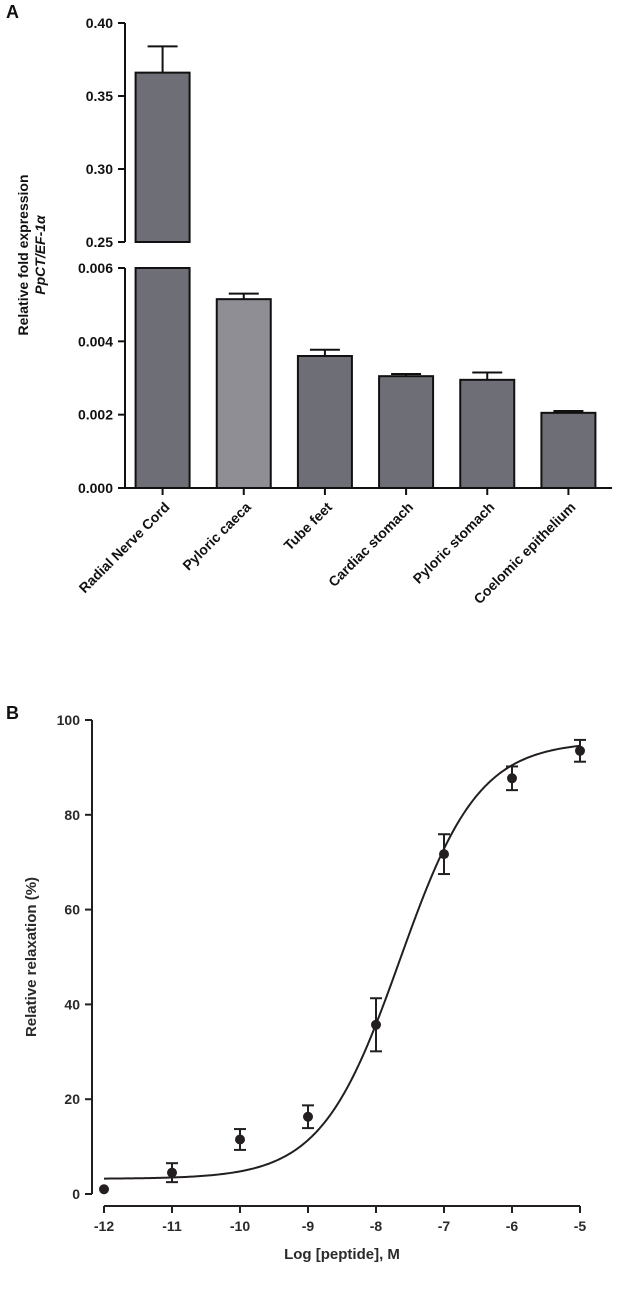 The width and height of the screenshot is (622, 1292). Describe the element at coordinates (76, 1194) in the screenshot. I see `y-tick-label: 0` at that location.